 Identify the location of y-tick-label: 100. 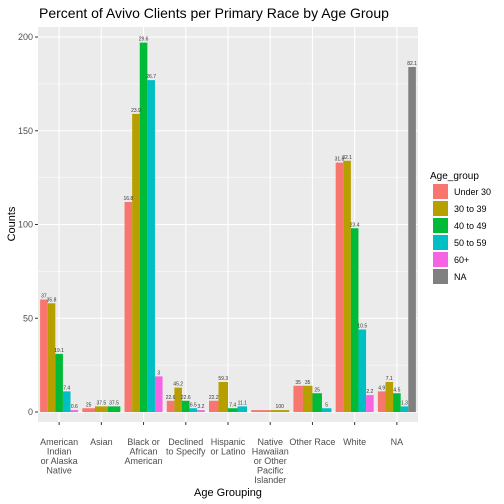
(25, 225).